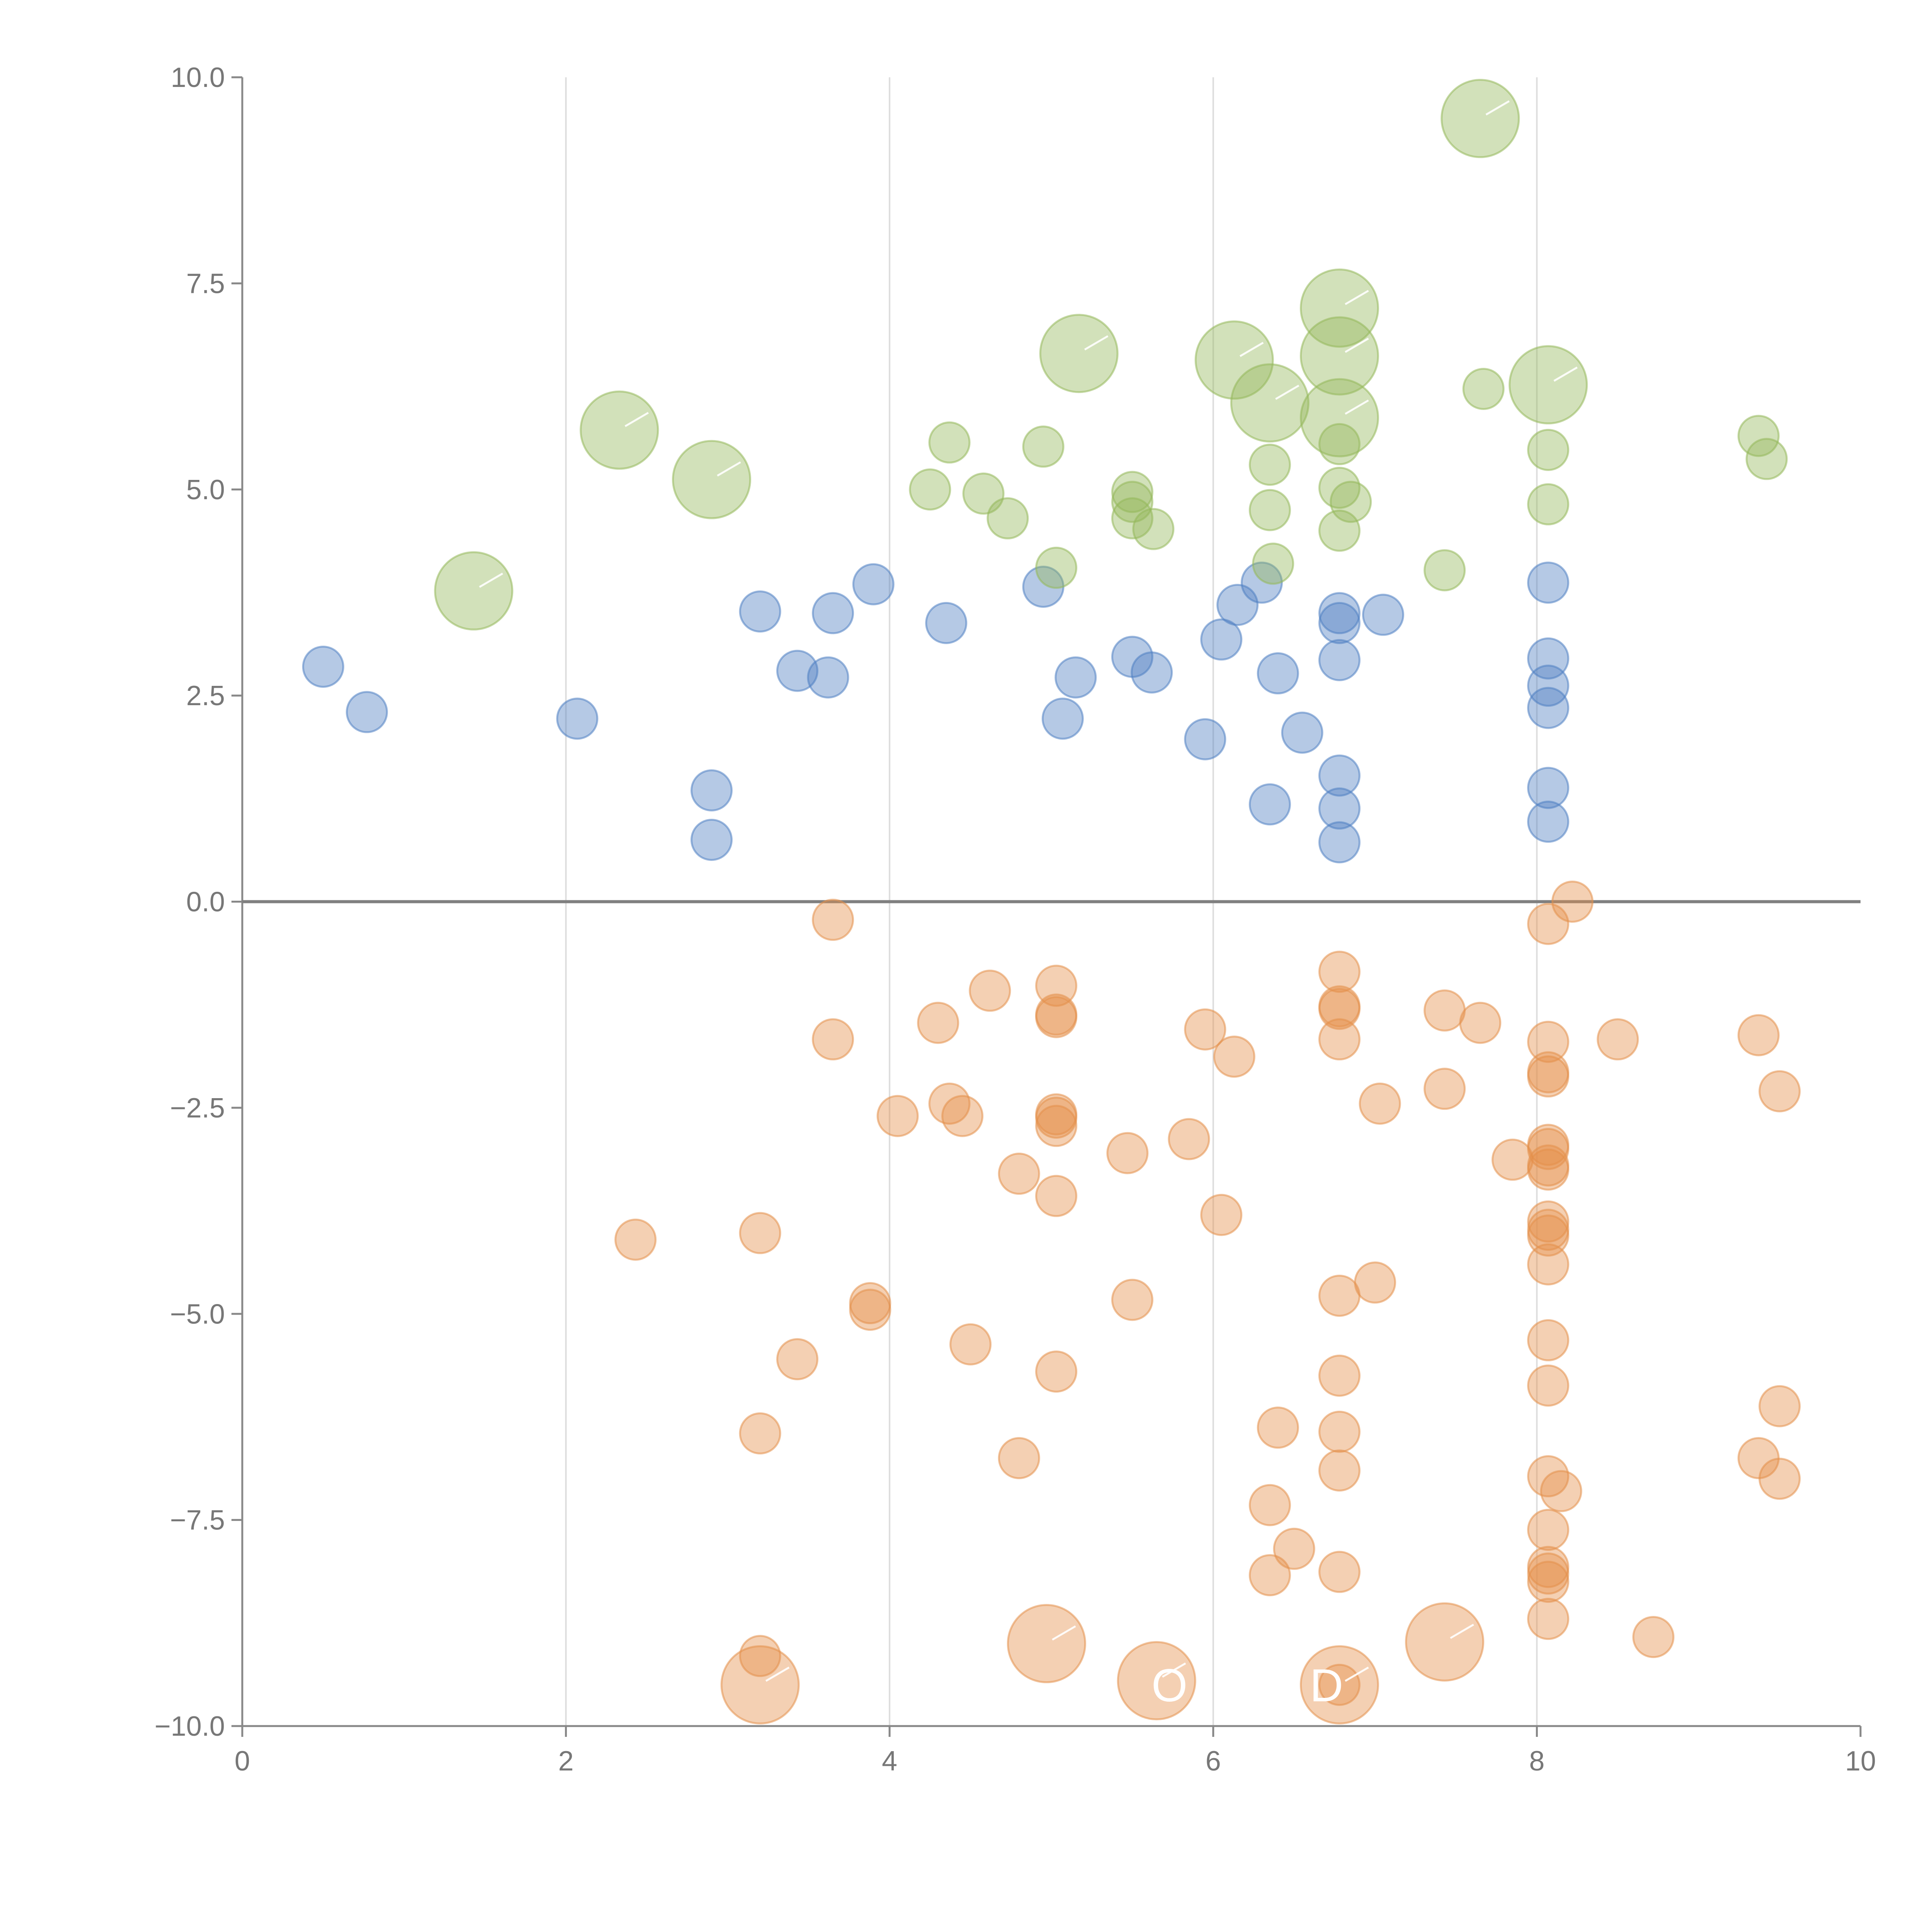  I want to click on y-tick-label: 10.0, so click(198, 78).